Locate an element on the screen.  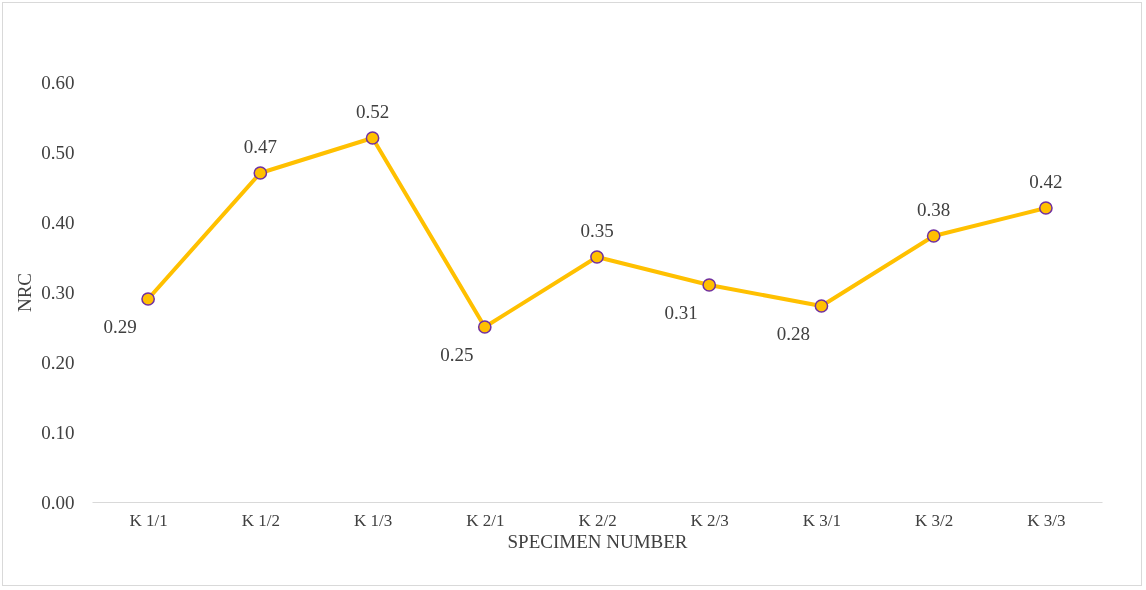
y-tick-label: 0.10 is located at coordinates (58, 432).